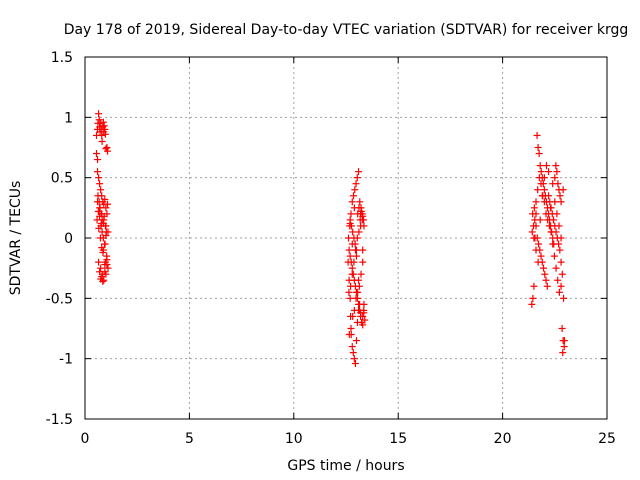  What do you see at coordinates (59, 420) in the screenshot?
I see `y-tick-label: -1.5` at bounding box center [59, 420].